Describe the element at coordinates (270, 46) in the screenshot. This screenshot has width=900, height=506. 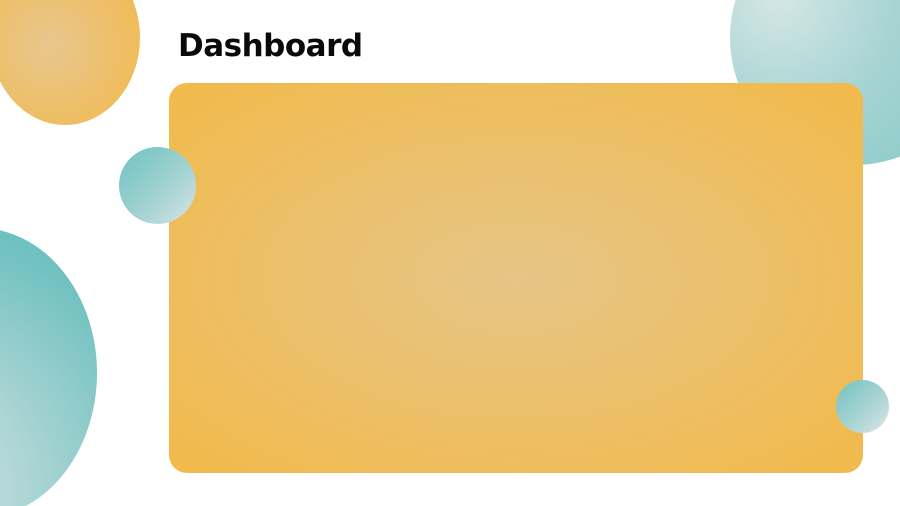
I see `page-title: Dashboard` at that location.